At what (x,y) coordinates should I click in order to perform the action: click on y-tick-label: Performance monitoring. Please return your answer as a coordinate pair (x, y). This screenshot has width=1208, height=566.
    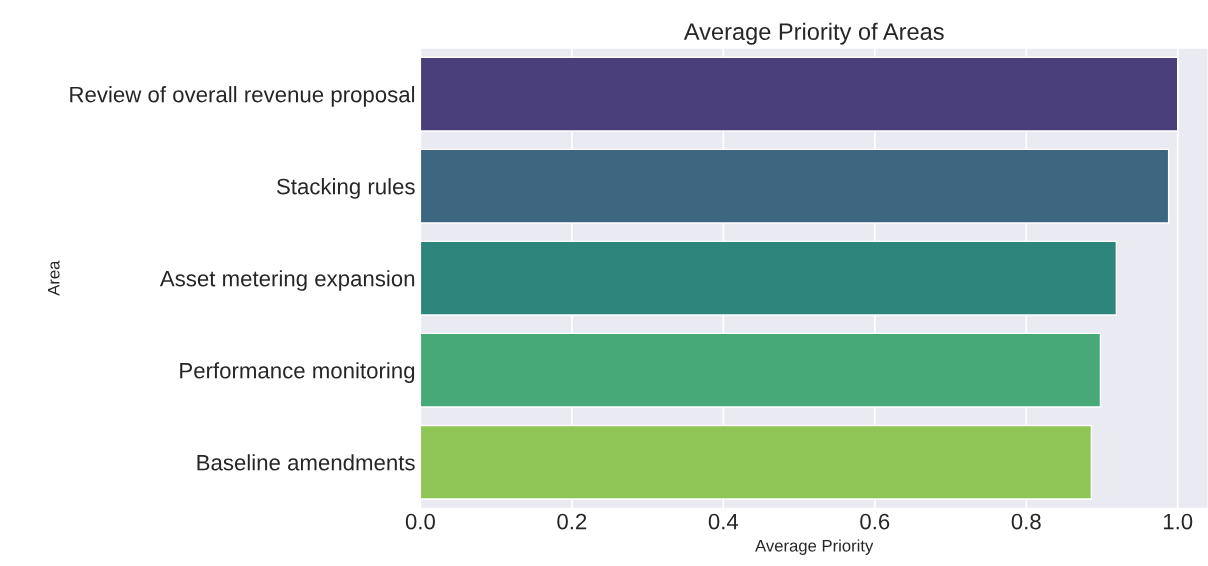
    Looking at the image, I should click on (297, 372).